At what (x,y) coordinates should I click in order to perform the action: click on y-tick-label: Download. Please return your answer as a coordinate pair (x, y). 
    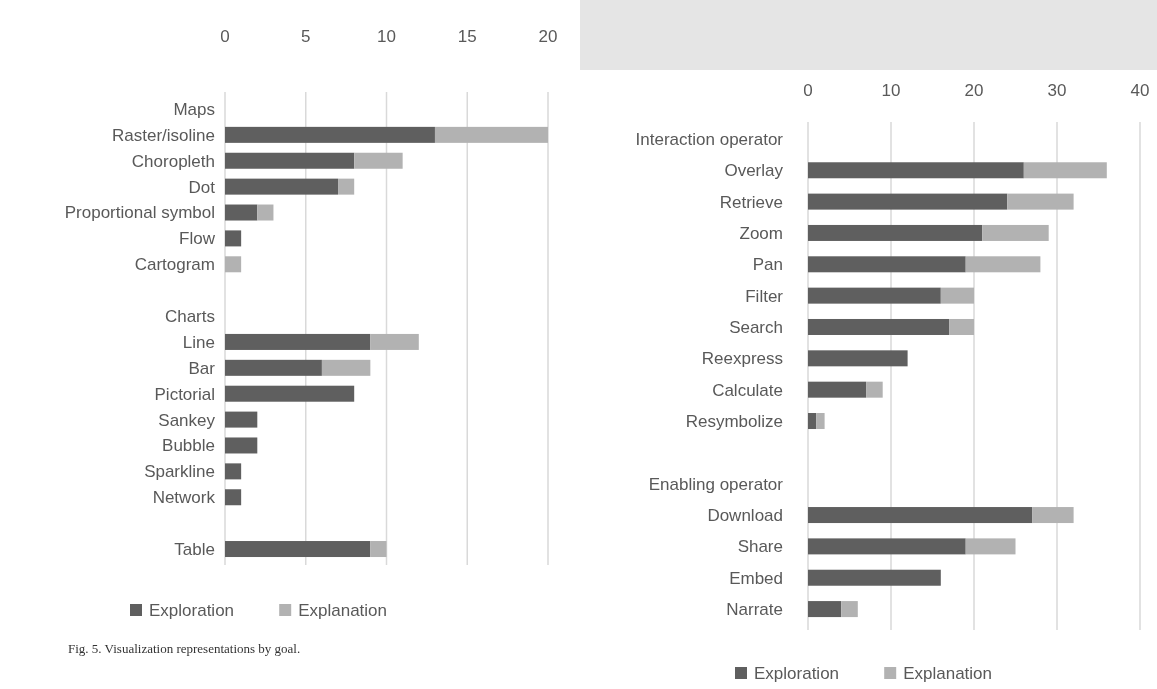
    Looking at the image, I should click on (745, 515).